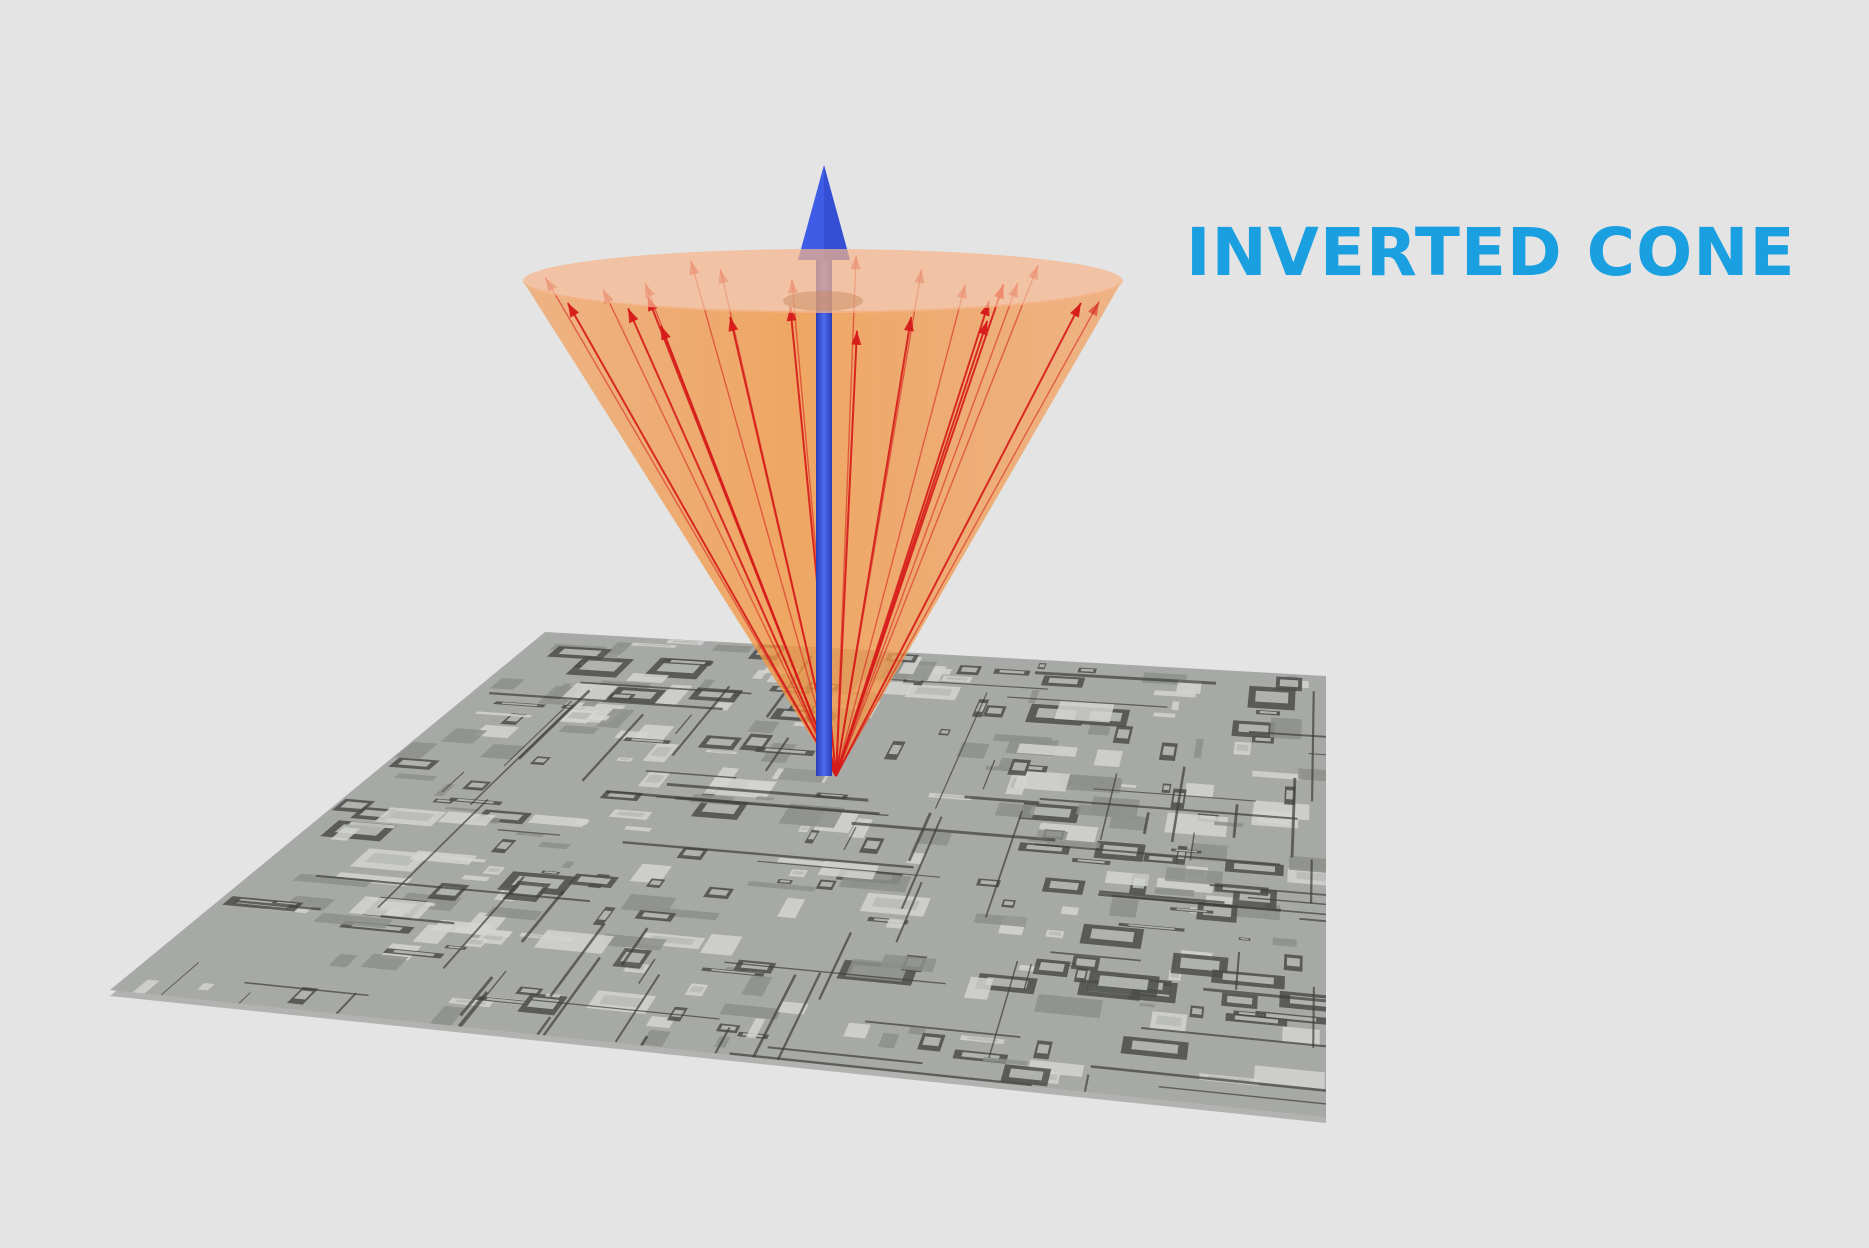 Image resolution: width=1869 pixels, height=1248 pixels. Describe the element at coordinates (824, 470) in the screenshot. I see `normal-vector` at that location.